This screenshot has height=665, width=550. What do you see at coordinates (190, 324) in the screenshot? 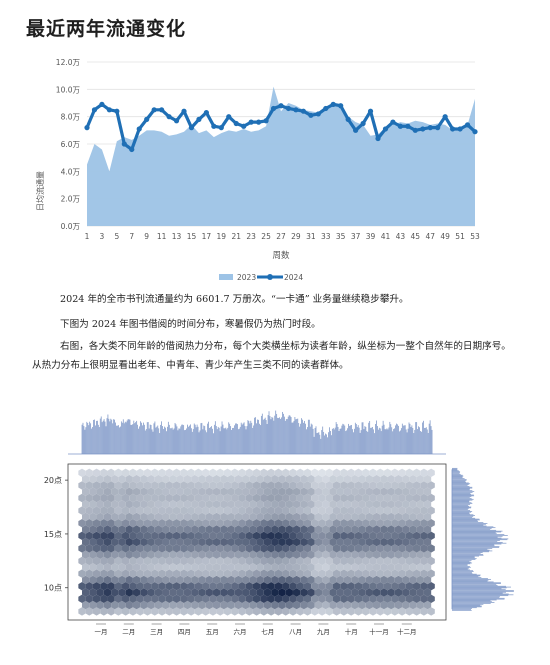
I see `distribution-paragraph: 下图为 2024 年图书借阅的时间分布，寒暑假仍为热门时段。` at bounding box center [190, 324].